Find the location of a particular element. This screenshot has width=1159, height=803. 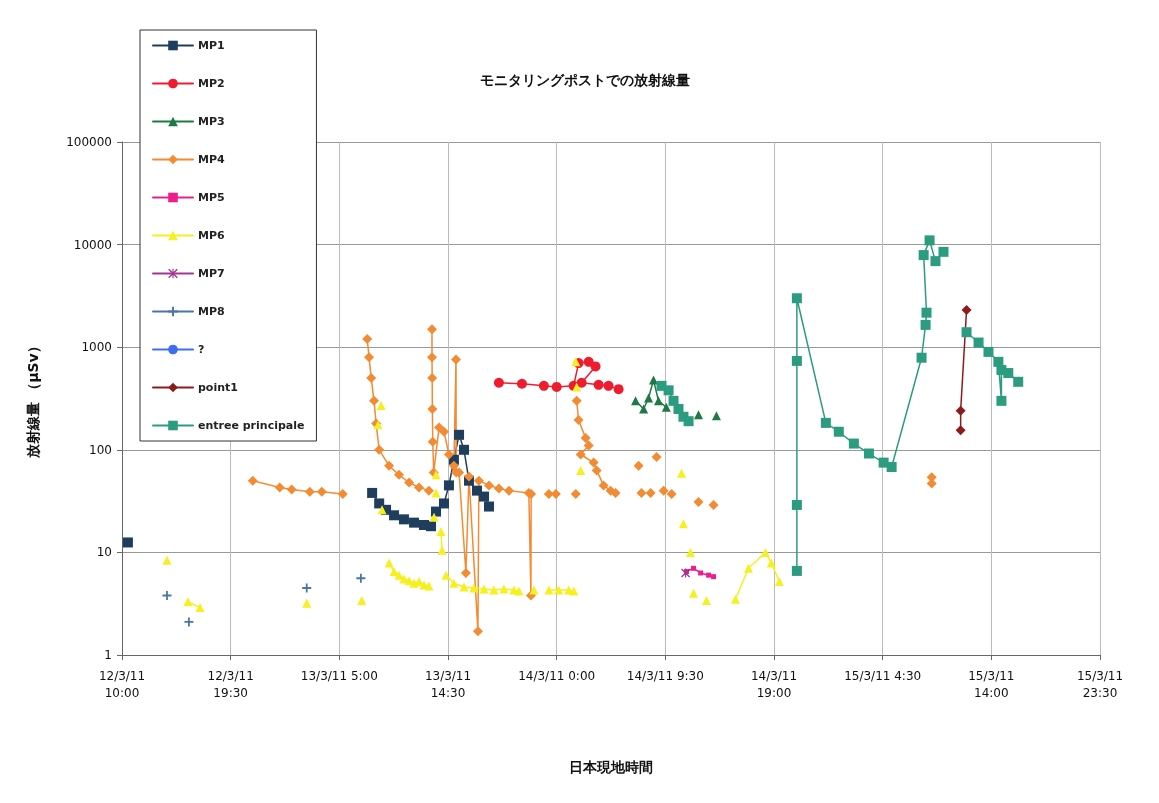

legend-label: MP3 is located at coordinates (211, 121).